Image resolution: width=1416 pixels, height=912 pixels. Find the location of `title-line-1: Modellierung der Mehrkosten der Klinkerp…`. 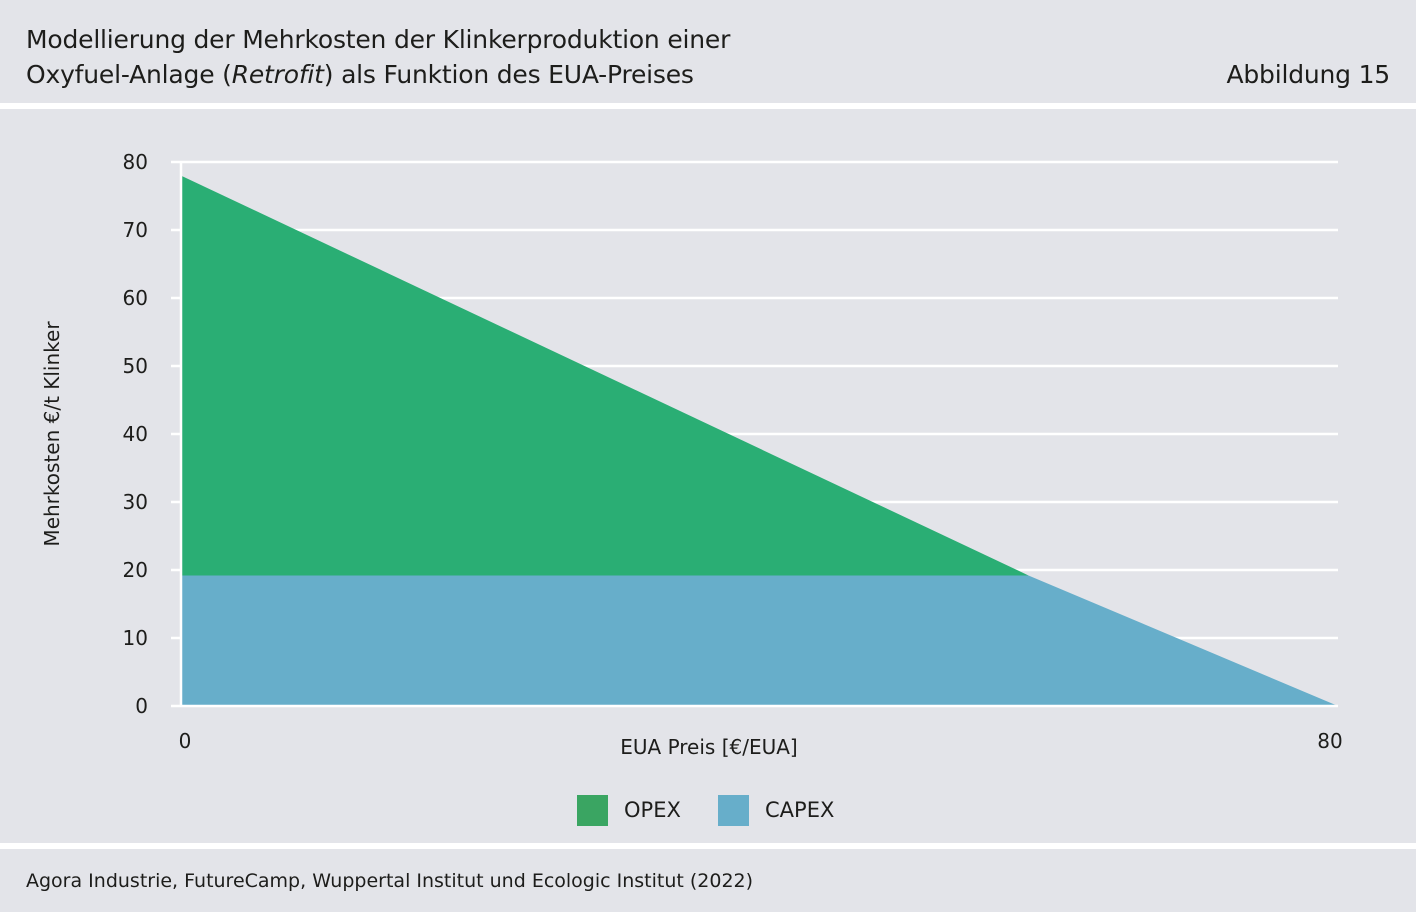

title-line-1: Modellierung der Mehrkosten der Klinkerp… is located at coordinates (378, 39).